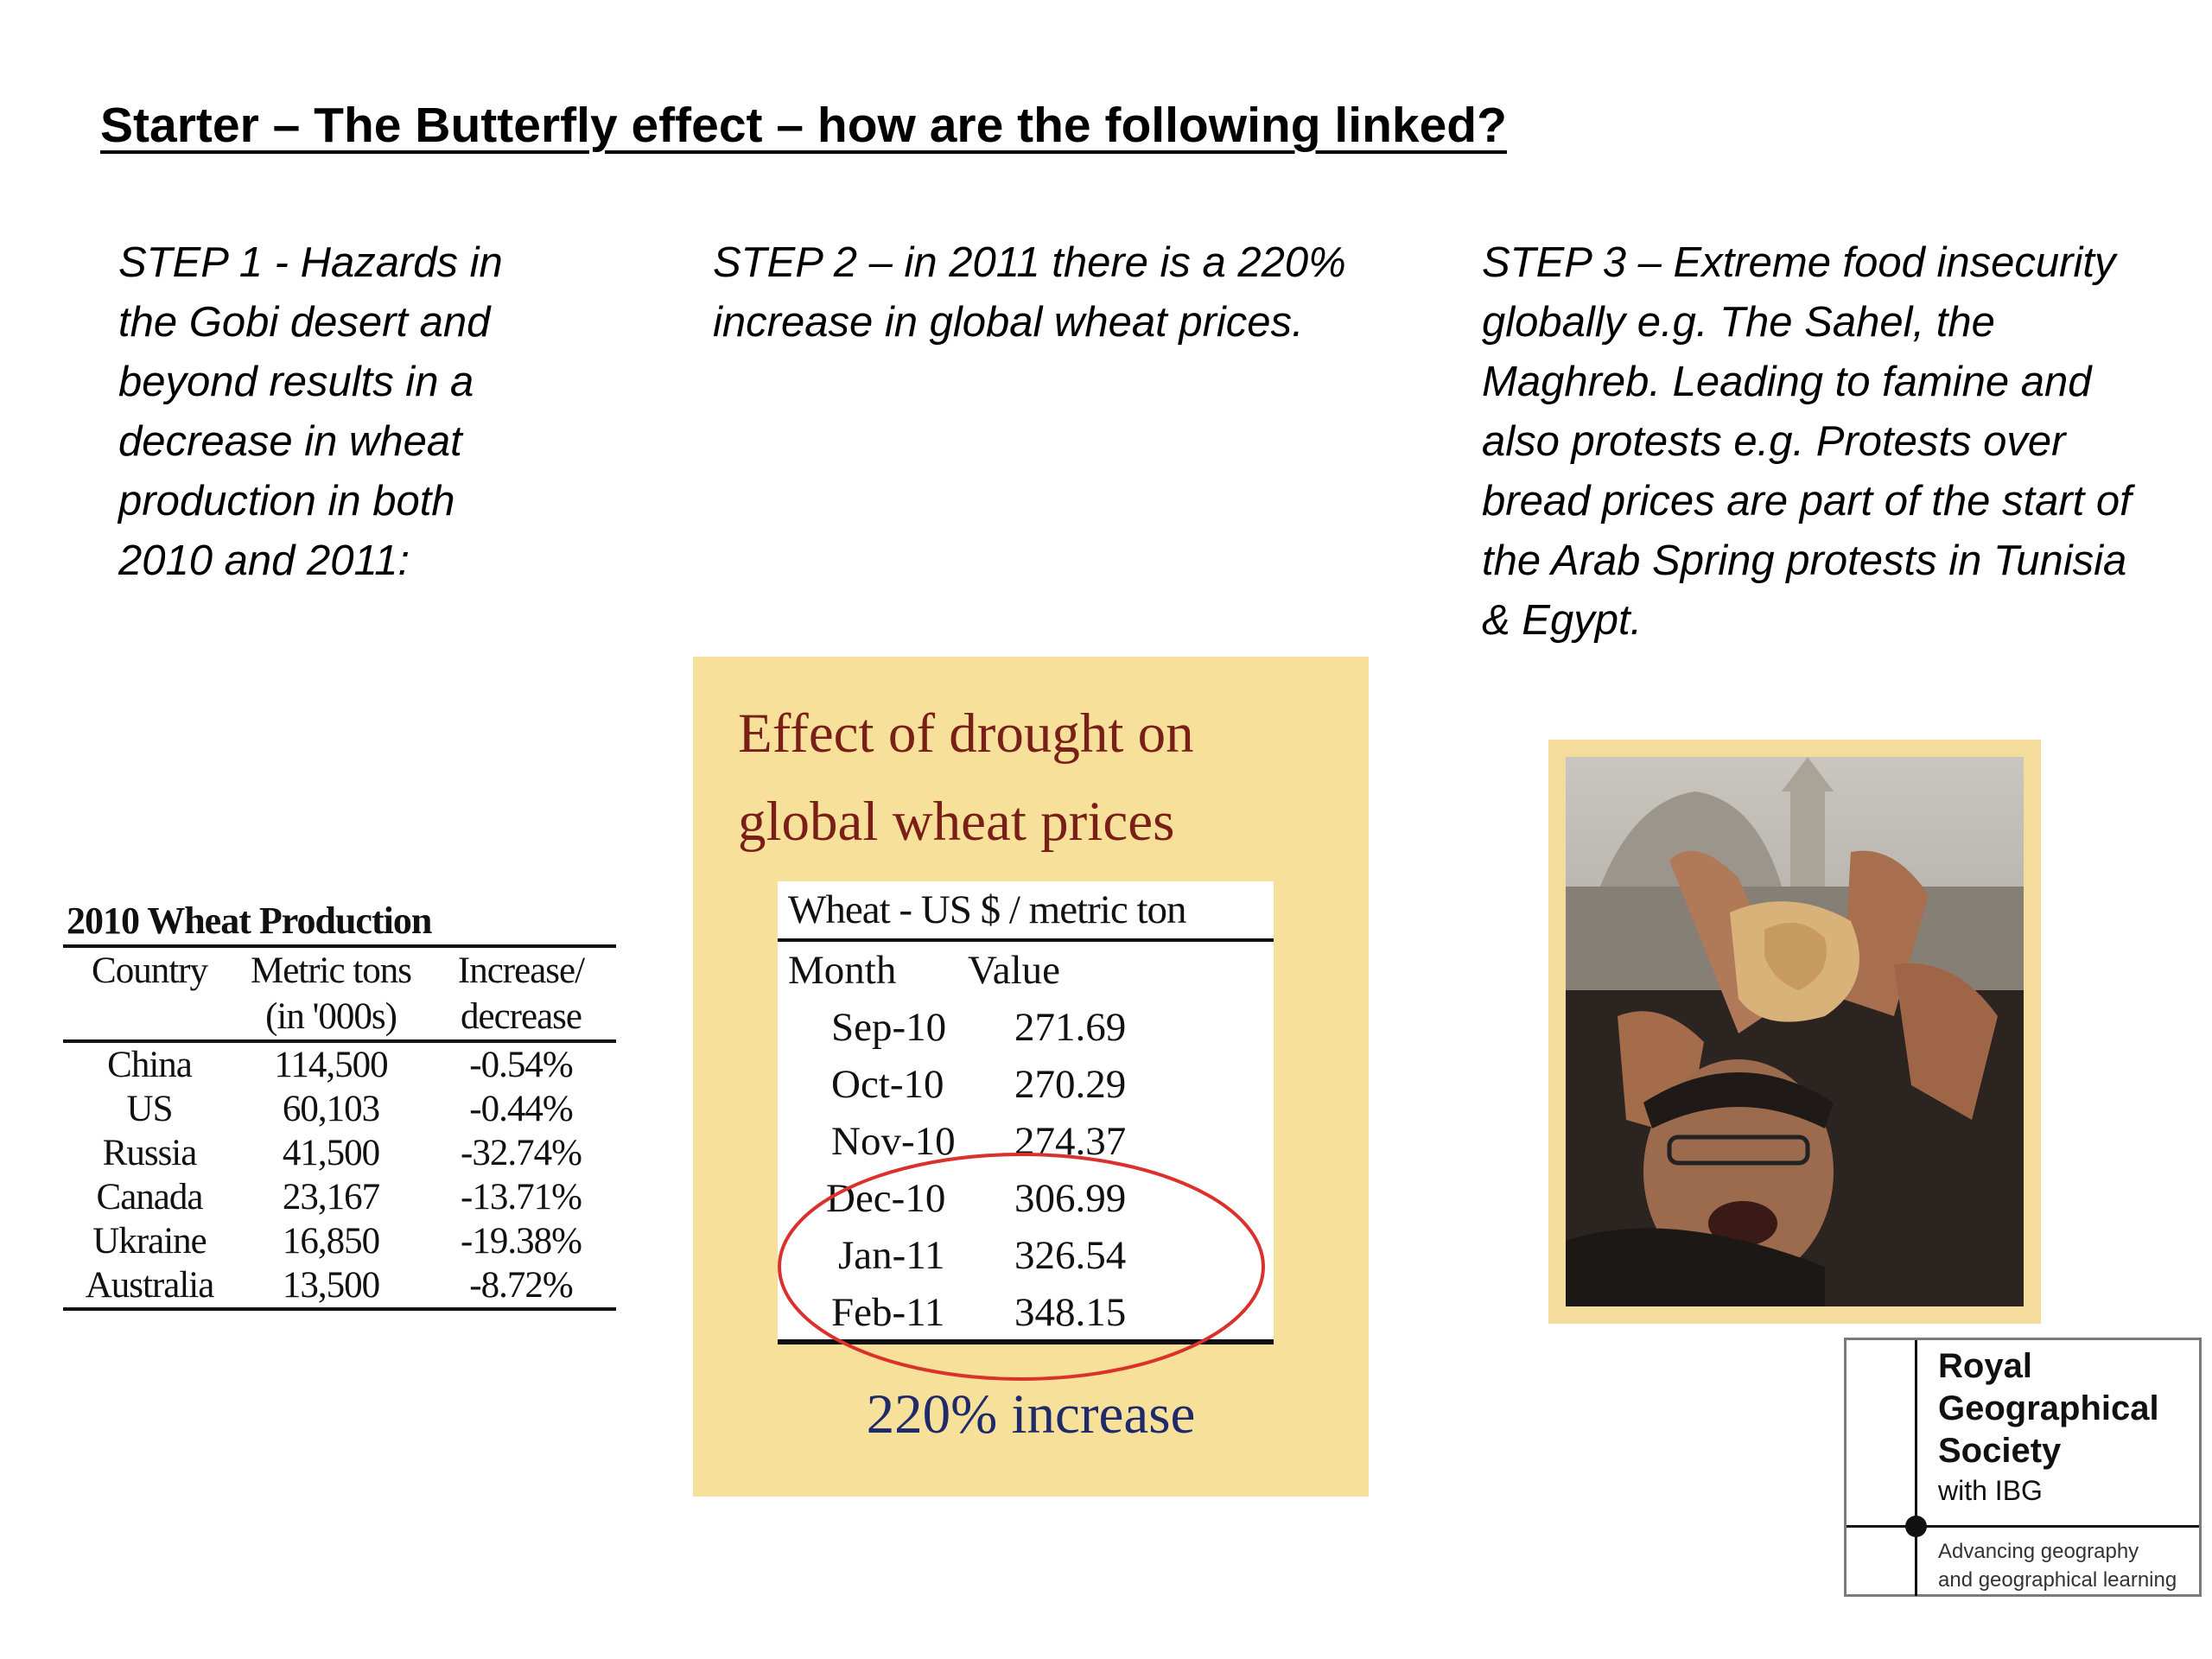  I want to click on table-row: US 60,103 -0.44%, so click(339, 1109).